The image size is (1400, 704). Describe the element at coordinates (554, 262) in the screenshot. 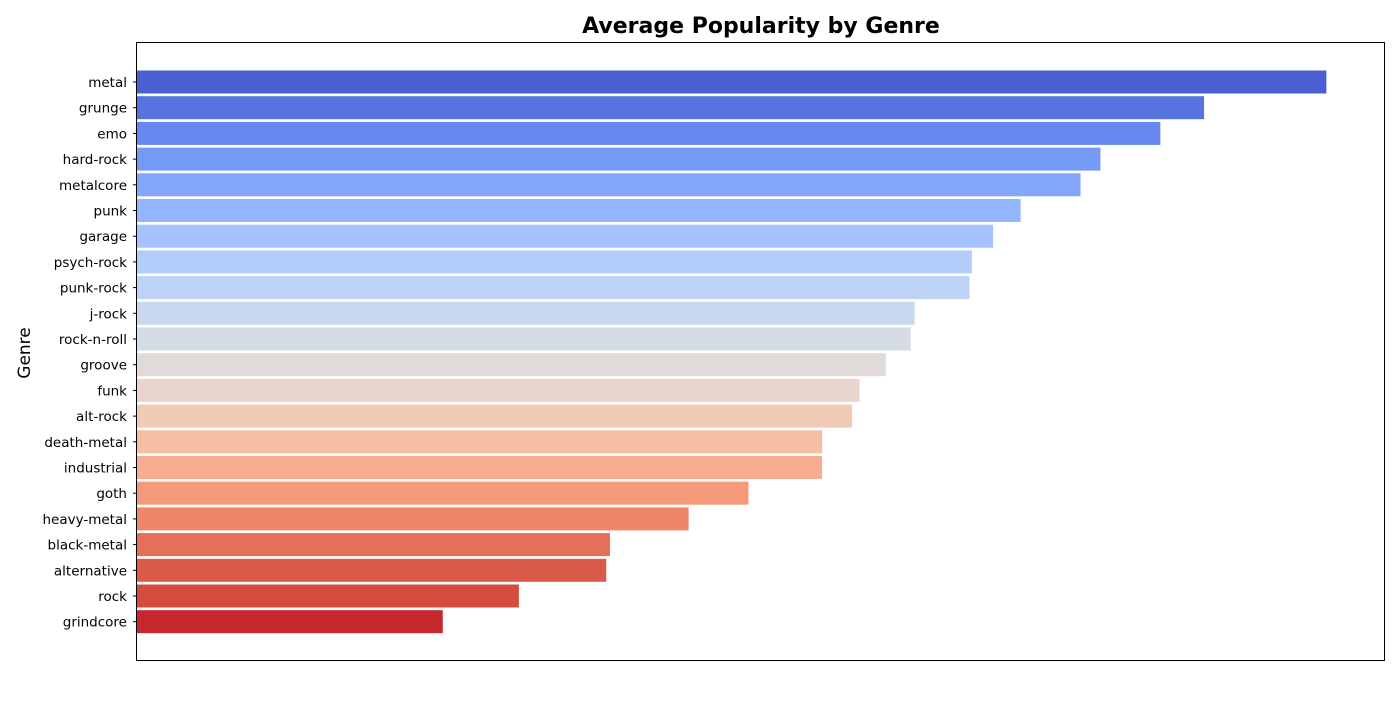

I see `bar-psych-rock` at that location.